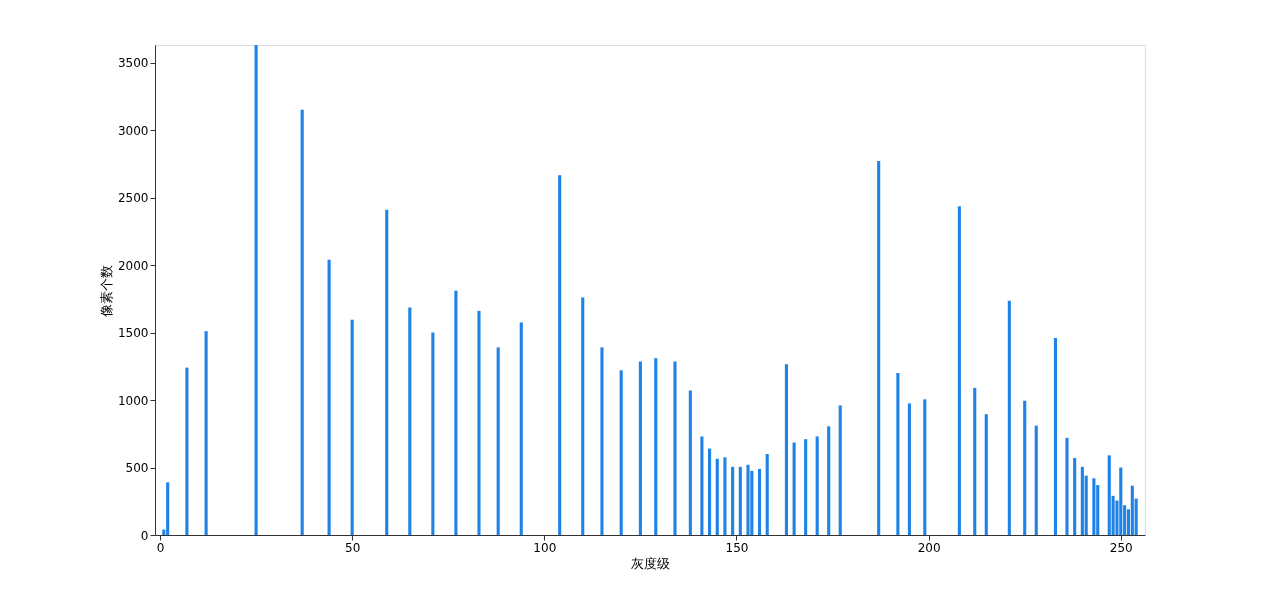 The image size is (1280, 601). Describe the element at coordinates (133, 400) in the screenshot. I see `y-tick-label: 1000` at that location.